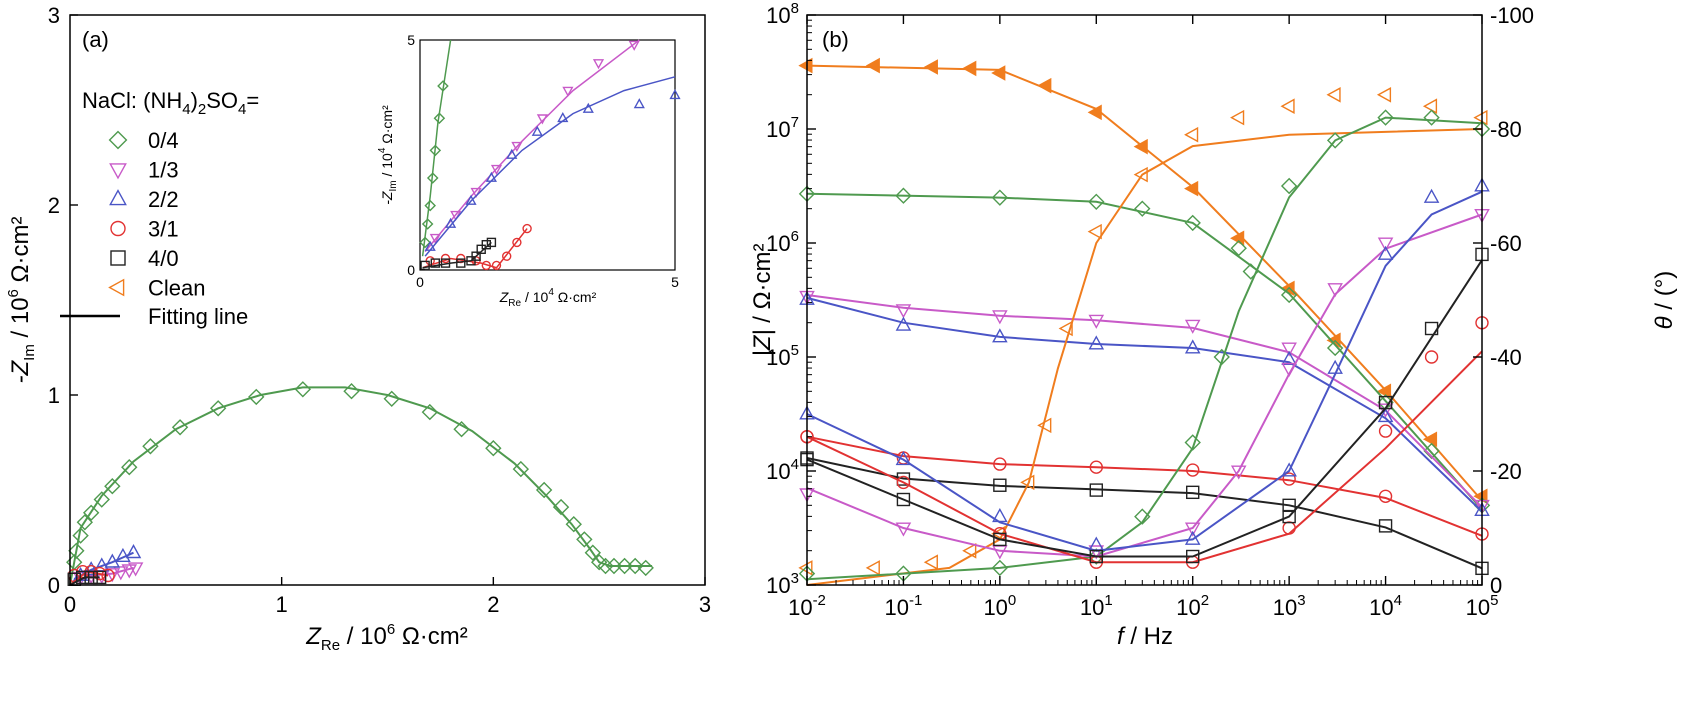 The width and height of the screenshot is (1696, 711). I want to click on bode-right-tick-label: -40, so click(1506, 357).